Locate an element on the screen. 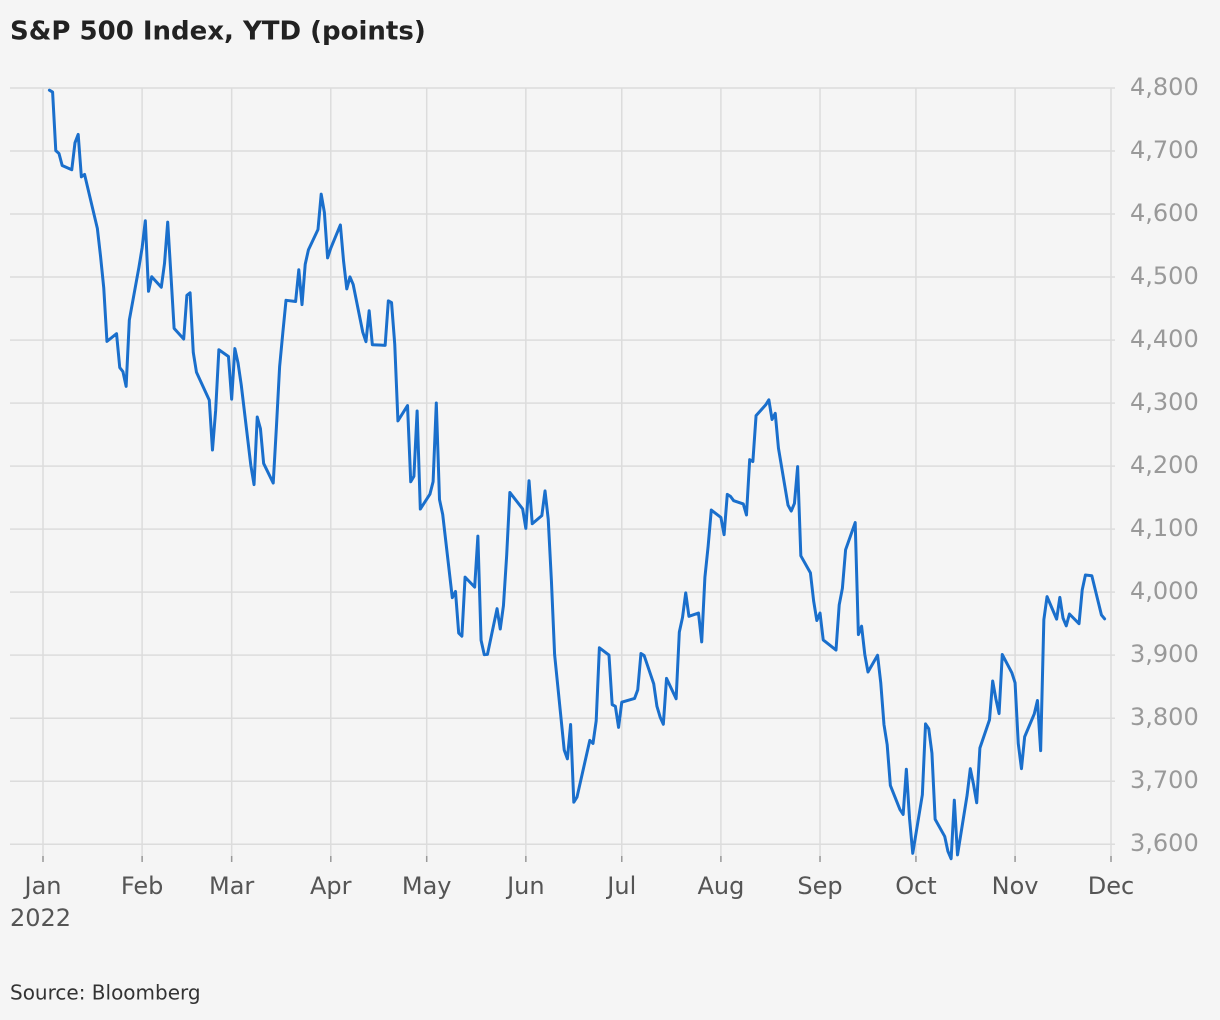  y-tick-label: 4,500 is located at coordinates (1164, 276).